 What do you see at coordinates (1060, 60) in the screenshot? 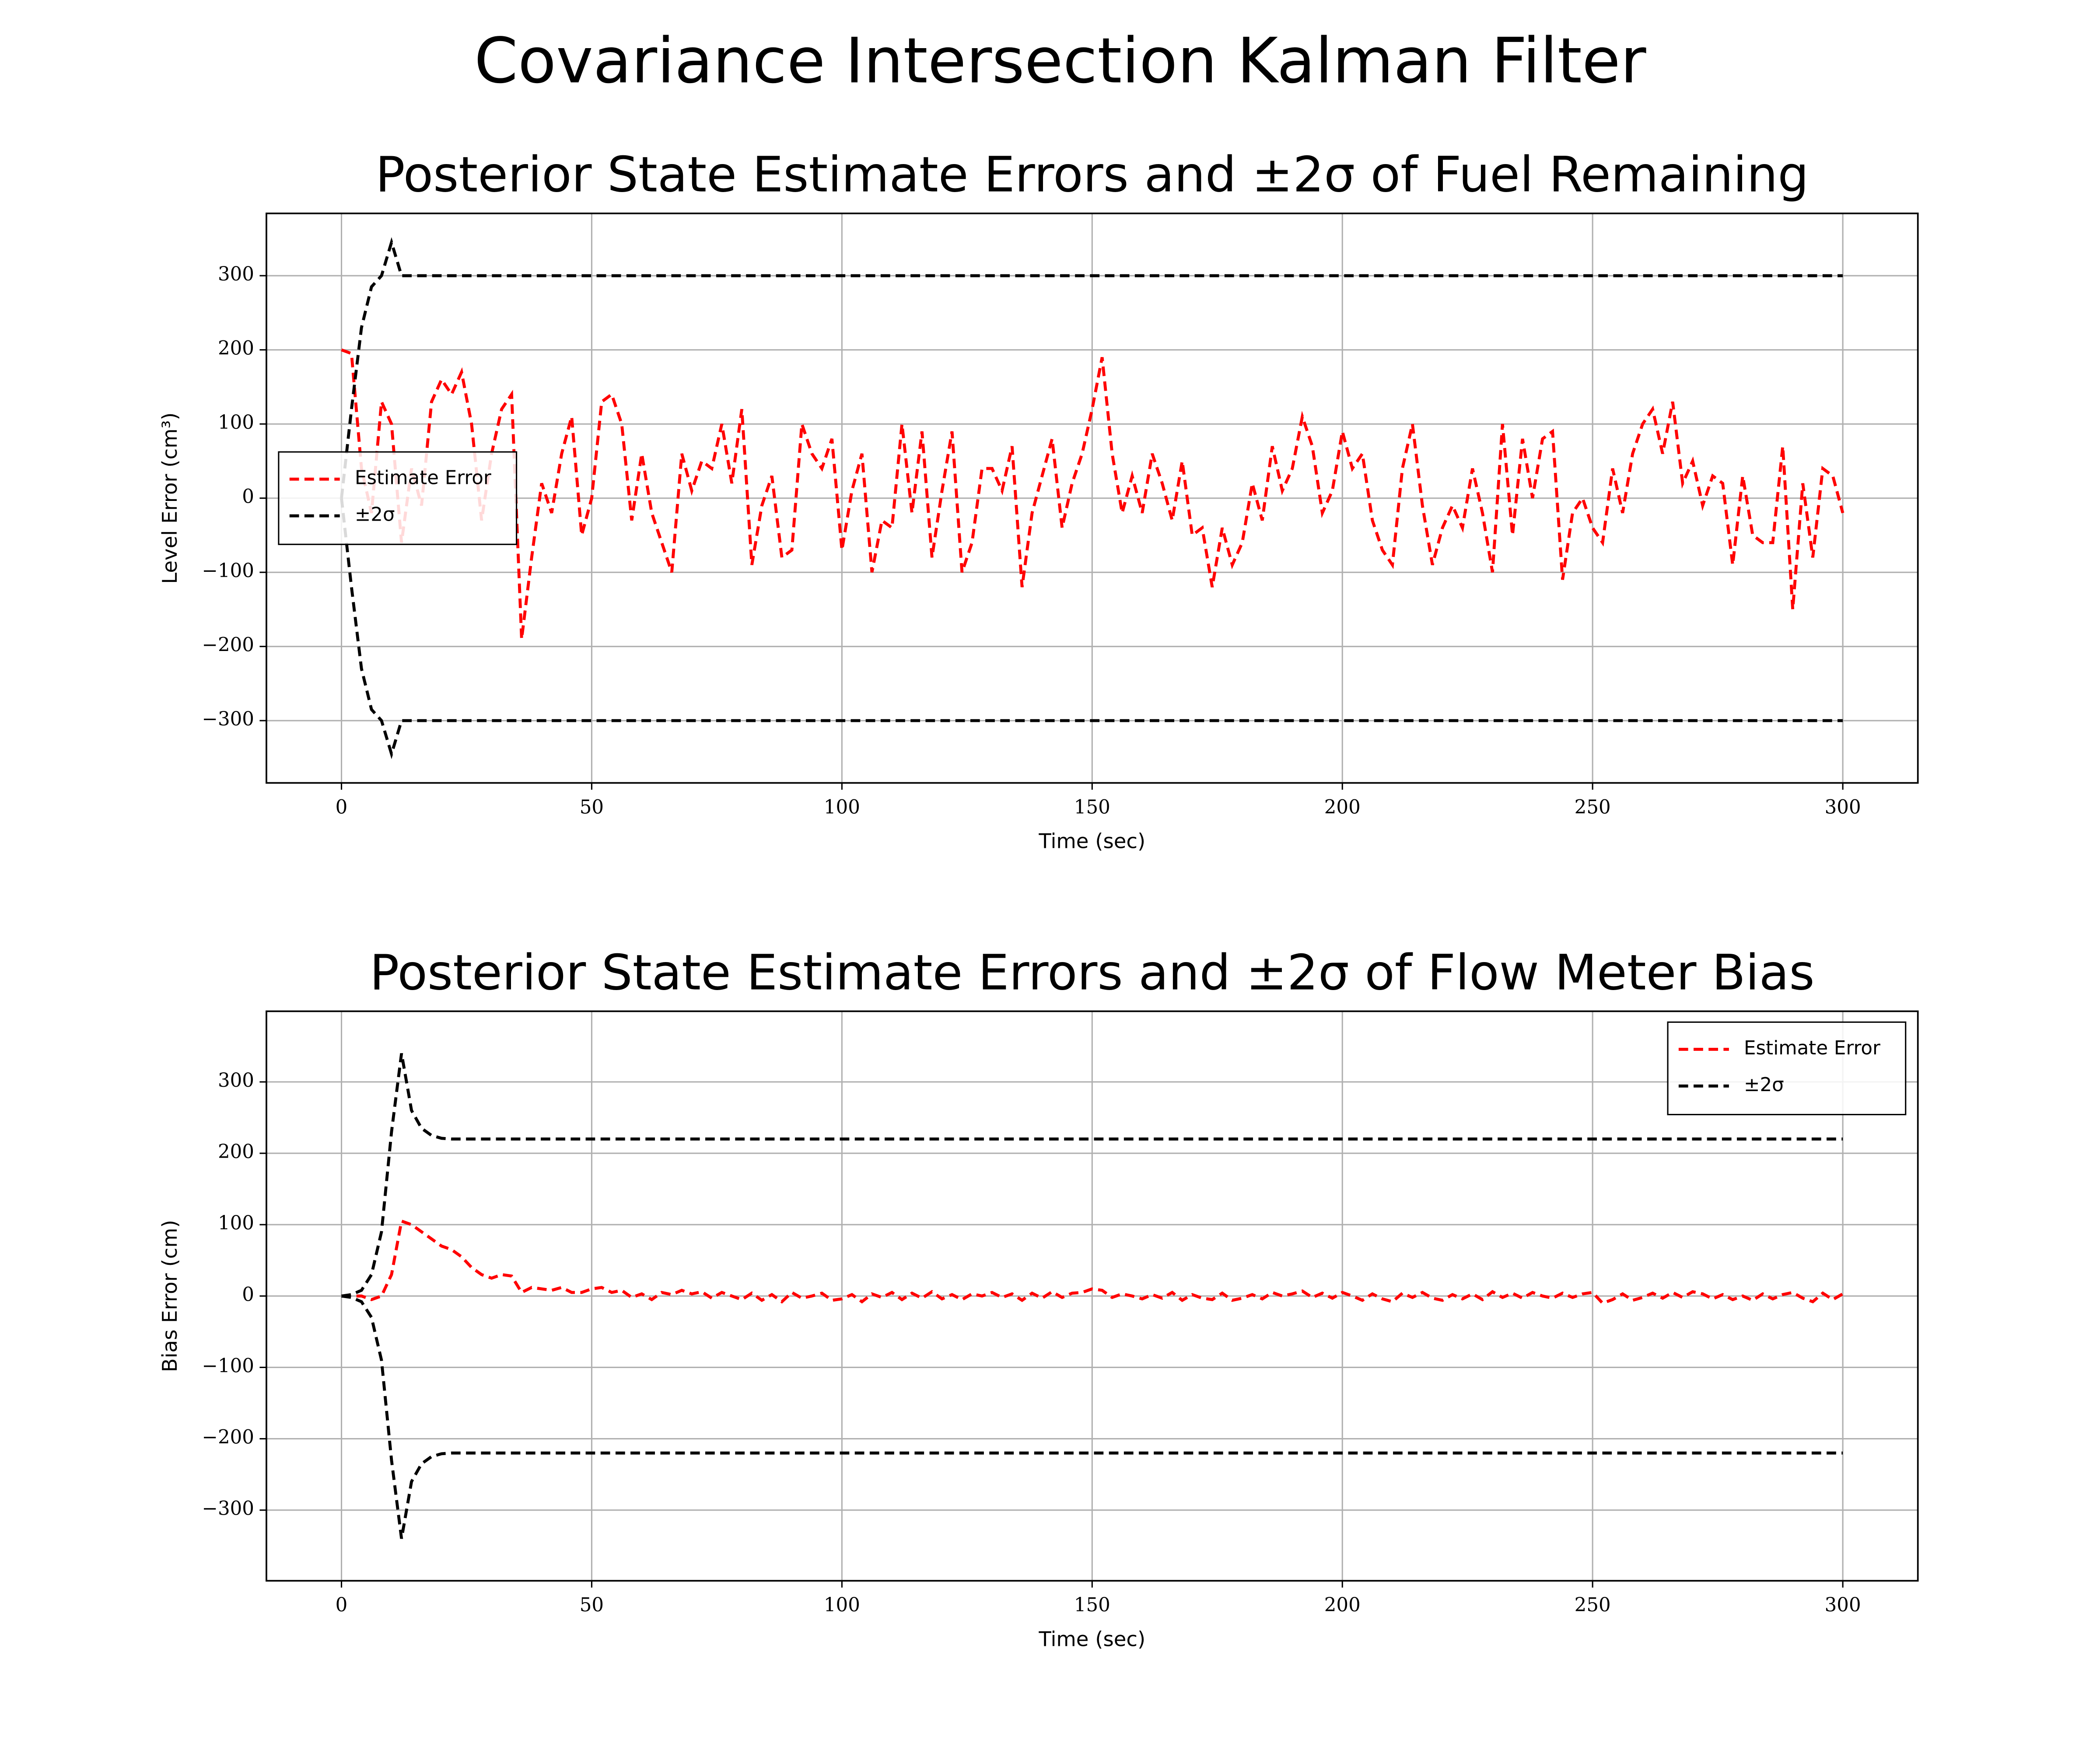
I see `figure-title: Covariance Intersection Kalman Filter` at bounding box center [1060, 60].